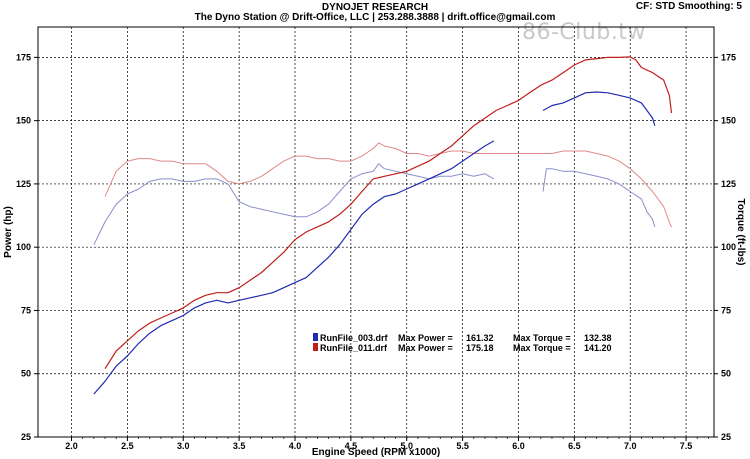 Image resolution: width=750 pixels, height=459 pixels. Describe the element at coordinates (574, 446) in the screenshot. I see `x-tick-label: 6.5` at that location.